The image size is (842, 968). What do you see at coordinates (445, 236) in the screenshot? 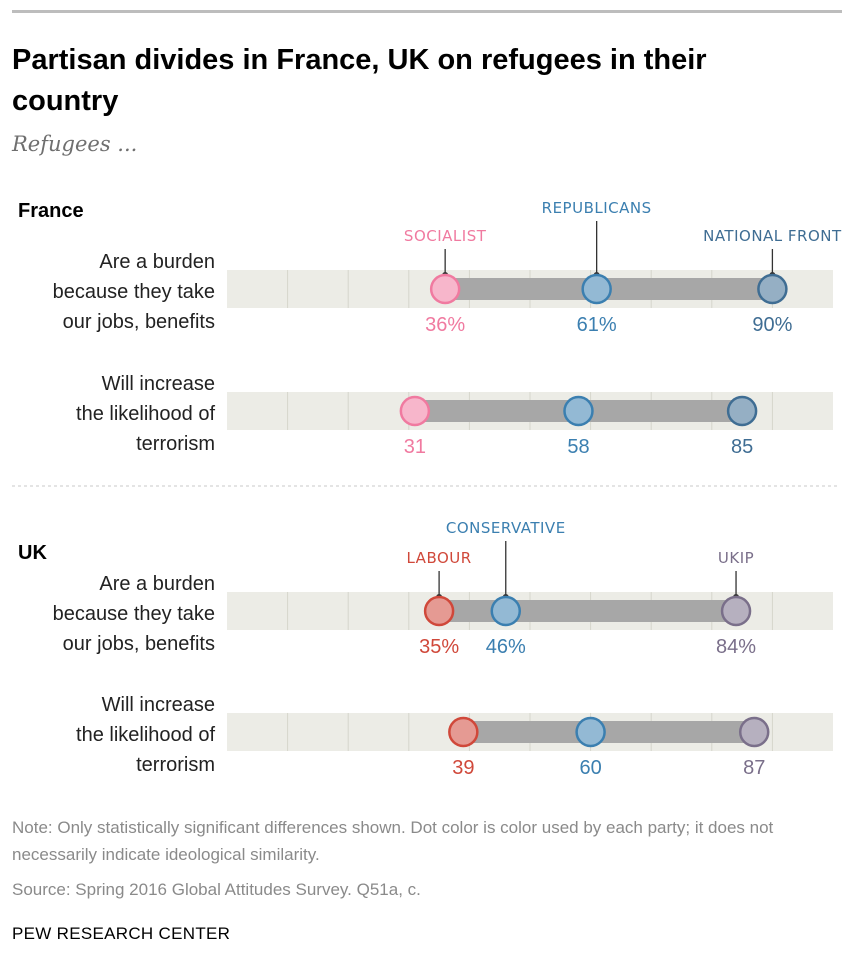
I see `party-label-socialist: SOCIALIST` at bounding box center [445, 236].